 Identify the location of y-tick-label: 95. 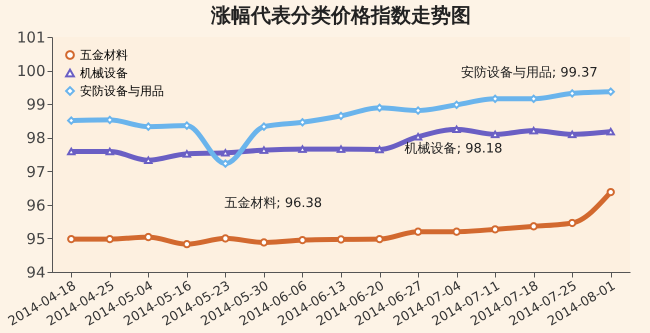
(36, 239).